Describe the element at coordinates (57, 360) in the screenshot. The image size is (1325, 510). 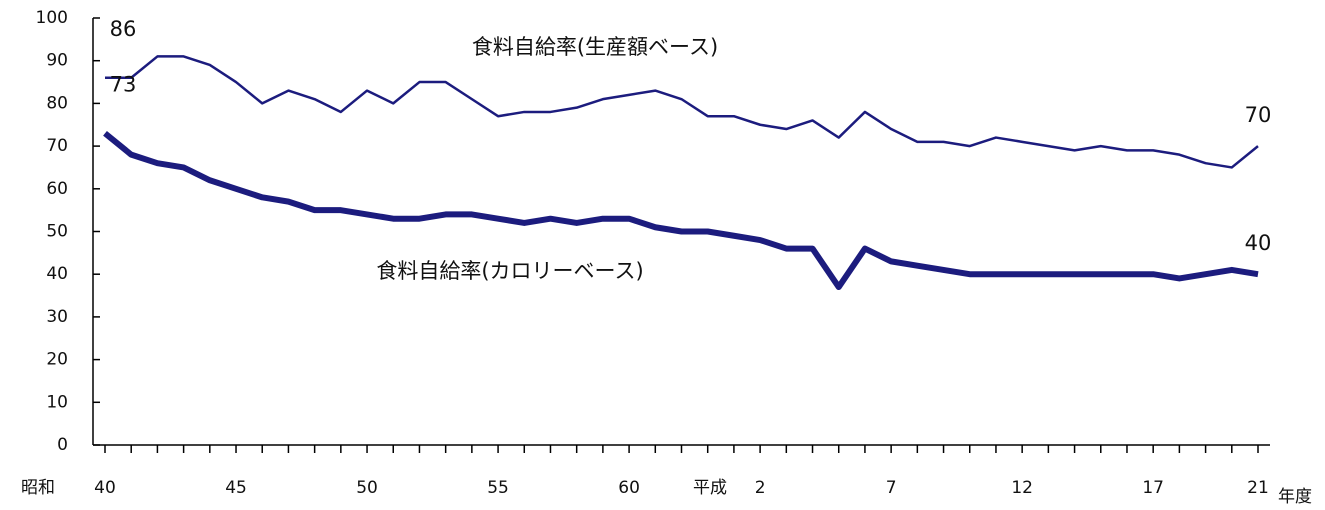
I see `y-tick-label: 20` at that location.